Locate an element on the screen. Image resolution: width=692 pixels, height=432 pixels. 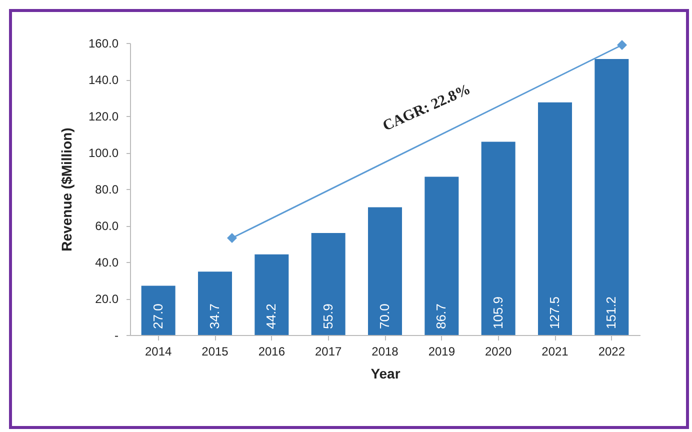
y-axis-title: Revenue ($Million) is located at coordinates (66, 190).